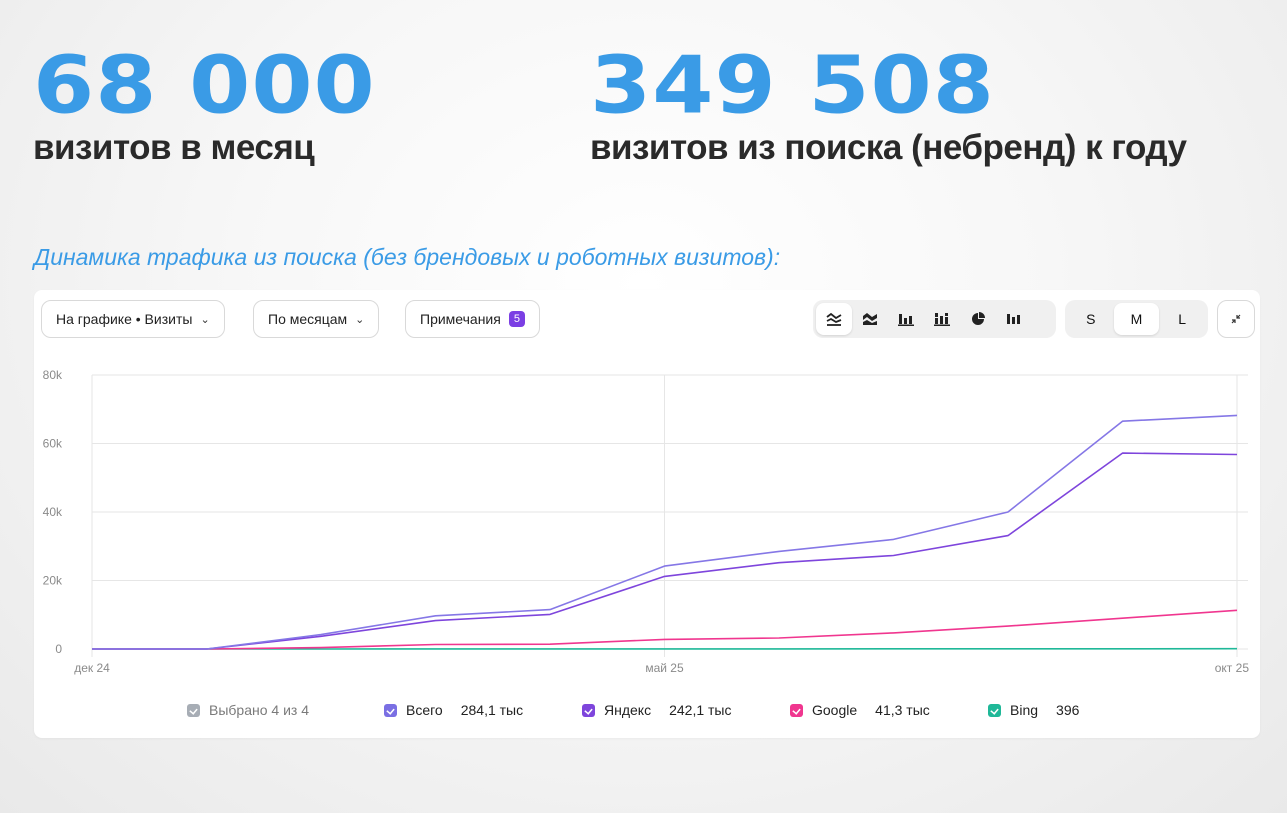 The width and height of the screenshot is (1287, 813). Describe the element at coordinates (516, 319) in the screenshot. I see `notes-count-badge: 5` at that location.